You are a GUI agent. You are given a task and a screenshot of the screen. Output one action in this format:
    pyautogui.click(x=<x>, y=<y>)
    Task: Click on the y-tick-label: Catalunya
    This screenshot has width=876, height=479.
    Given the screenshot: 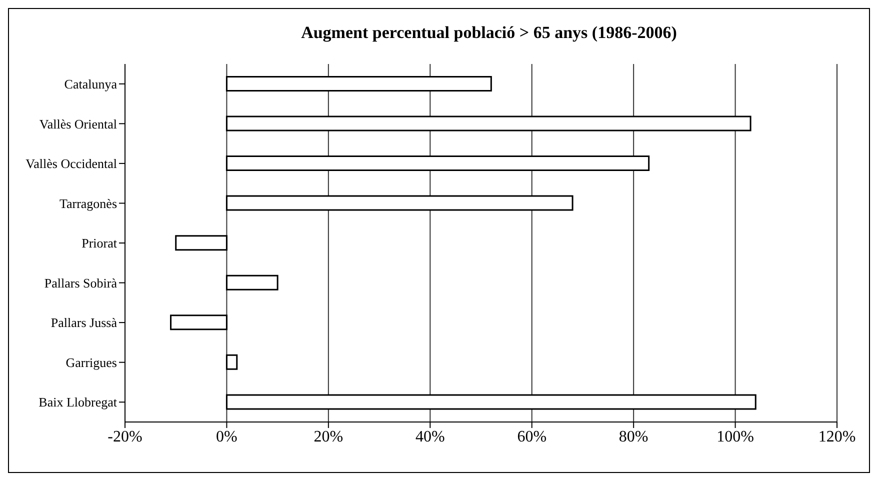 What is the action you would take?
    pyautogui.click(x=91, y=84)
    